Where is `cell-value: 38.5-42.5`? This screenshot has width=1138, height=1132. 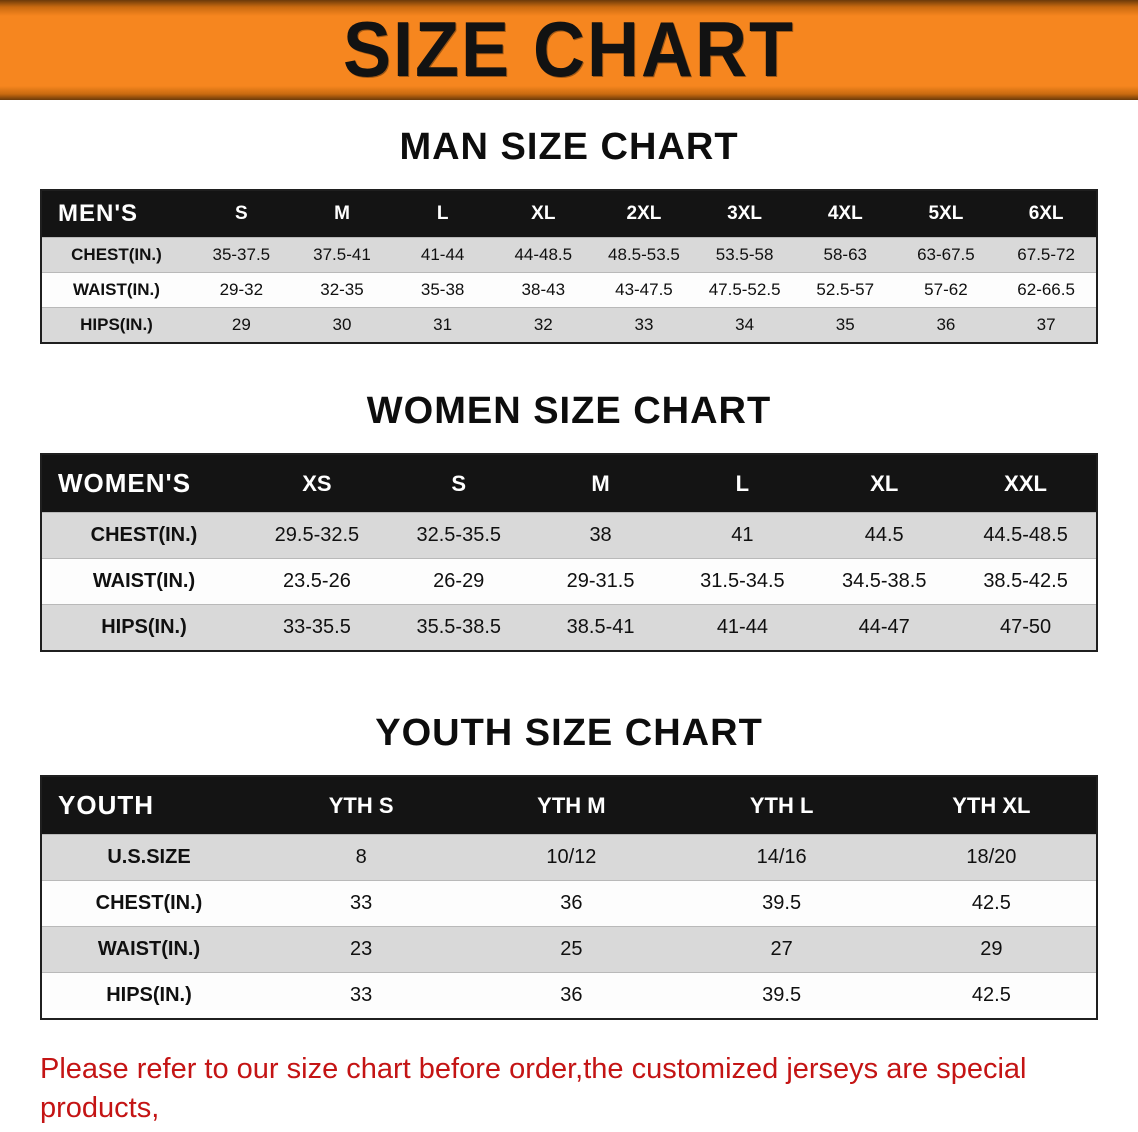 cell-value: 38.5-42.5 is located at coordinates (1026, 581).